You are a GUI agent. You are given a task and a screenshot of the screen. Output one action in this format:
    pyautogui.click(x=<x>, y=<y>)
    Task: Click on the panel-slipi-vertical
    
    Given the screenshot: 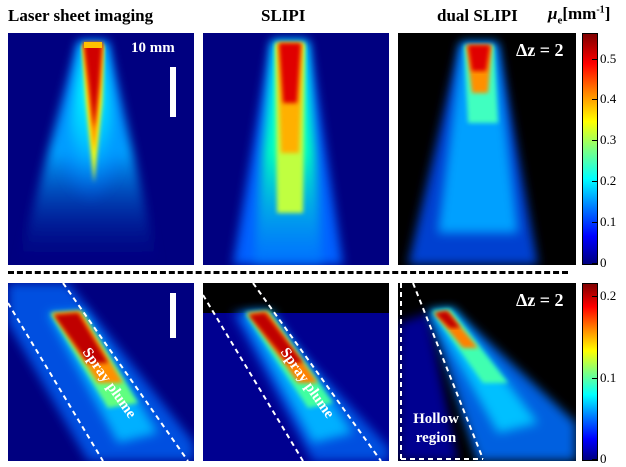 What is the action you would take?
    pyautogui.click(x=296, y=149)
    